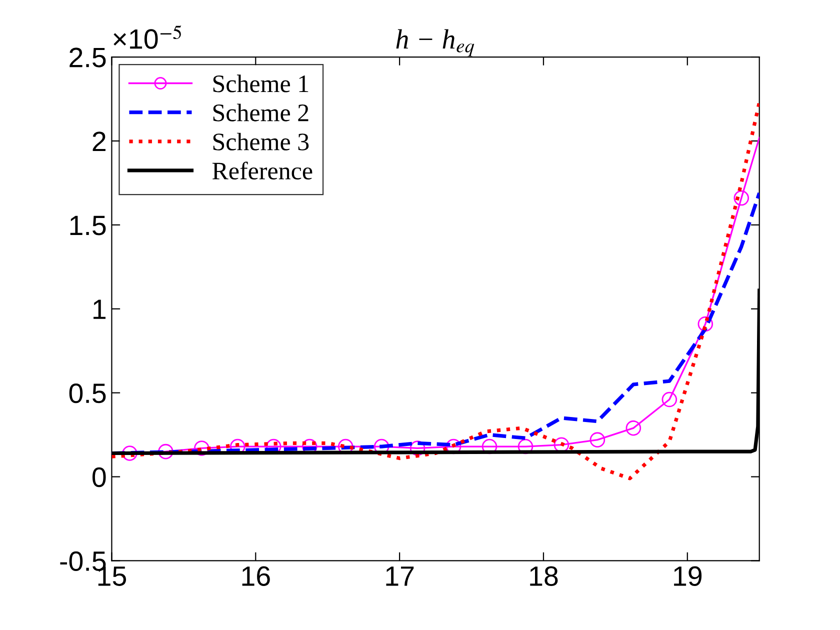  What do you see at coordinates (688, 576) in the screenshot?
I see `x-tick-label: 19` at bounding box center [688, 576].